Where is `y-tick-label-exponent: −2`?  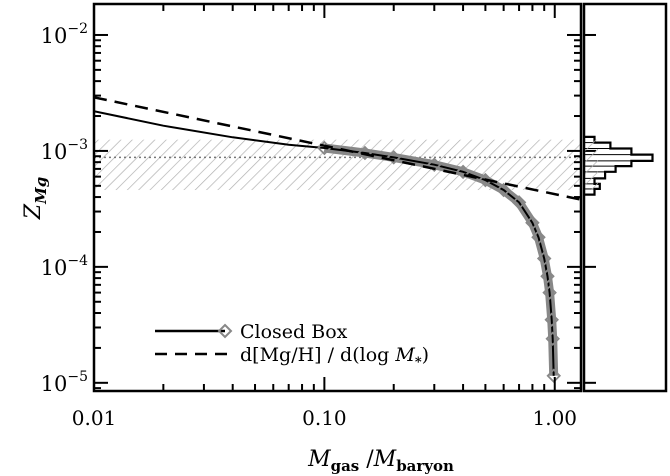
y-tick-label-exponent: −2 is located at coordinates (77, 29).